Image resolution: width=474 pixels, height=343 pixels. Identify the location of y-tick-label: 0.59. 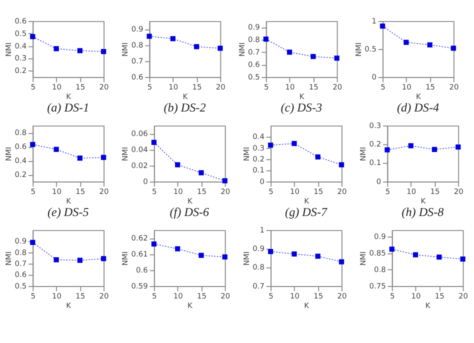
(139, 285).